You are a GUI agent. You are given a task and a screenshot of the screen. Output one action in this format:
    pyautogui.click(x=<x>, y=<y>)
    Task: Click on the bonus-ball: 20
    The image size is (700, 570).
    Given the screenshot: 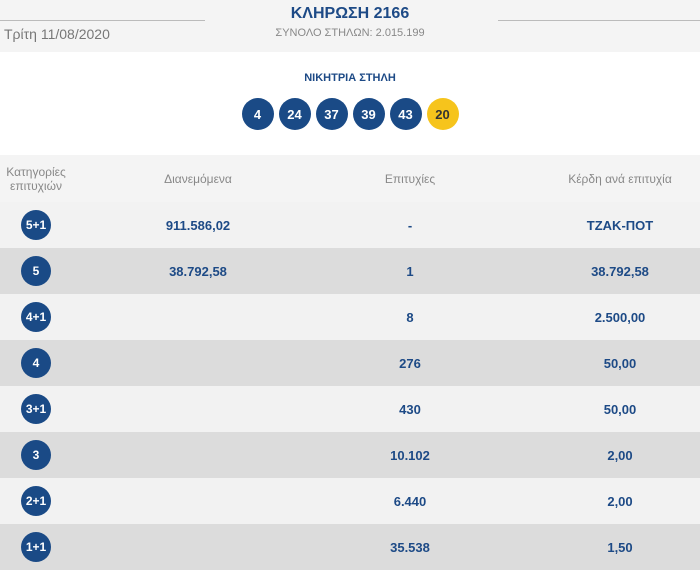 What is the action you would take?
    pyautogui.click(x=442, y=114)
    